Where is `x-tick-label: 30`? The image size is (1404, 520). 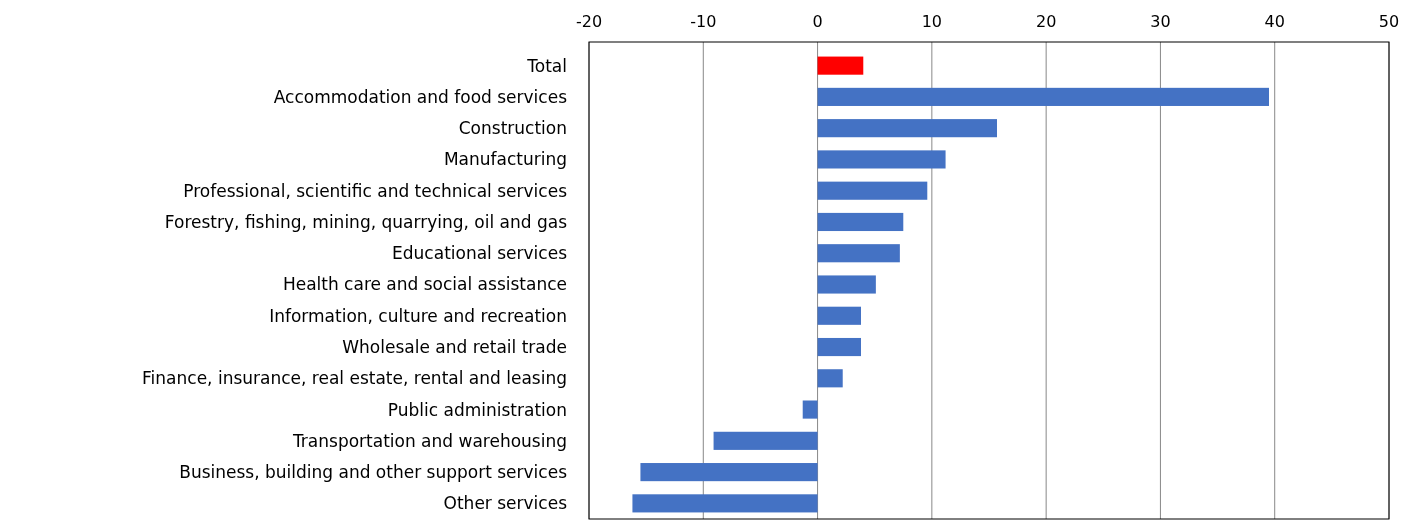
x-tick-label: 30 is located at coordinates (1160, 21).